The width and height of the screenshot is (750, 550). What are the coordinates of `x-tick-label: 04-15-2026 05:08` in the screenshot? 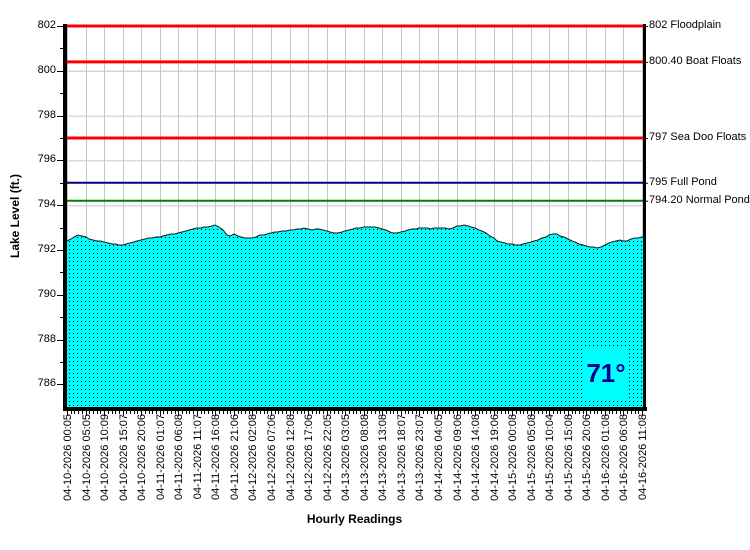 It's located at (532, 457).